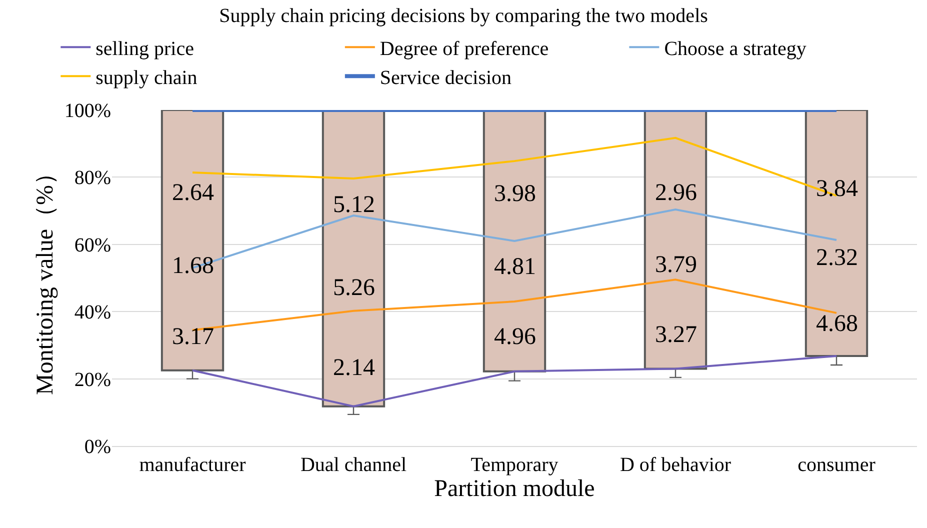 The width and height of the screenshot is (927, 528). I want to click on annotation: 1.68, so click(193, 266).